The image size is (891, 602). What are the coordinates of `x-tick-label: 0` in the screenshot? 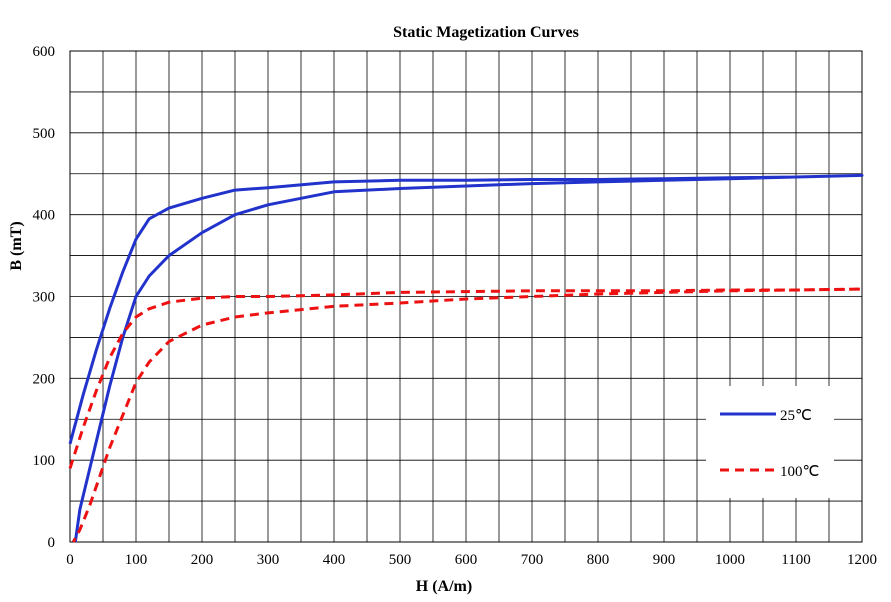 It's located at (70, 560).